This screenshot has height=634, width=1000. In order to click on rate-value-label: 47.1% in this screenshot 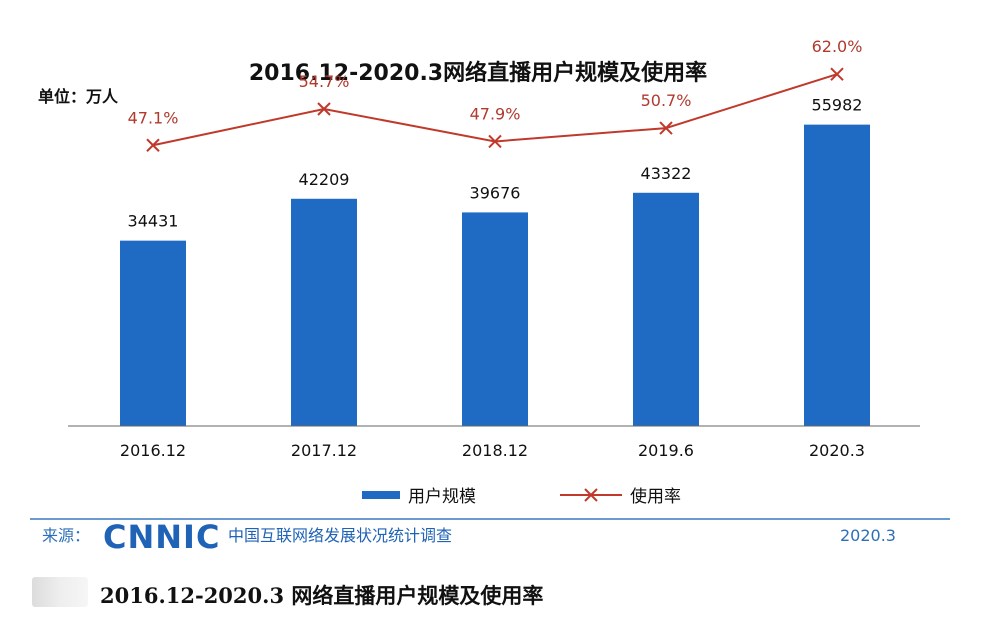, I will do `click(153, 117)`.